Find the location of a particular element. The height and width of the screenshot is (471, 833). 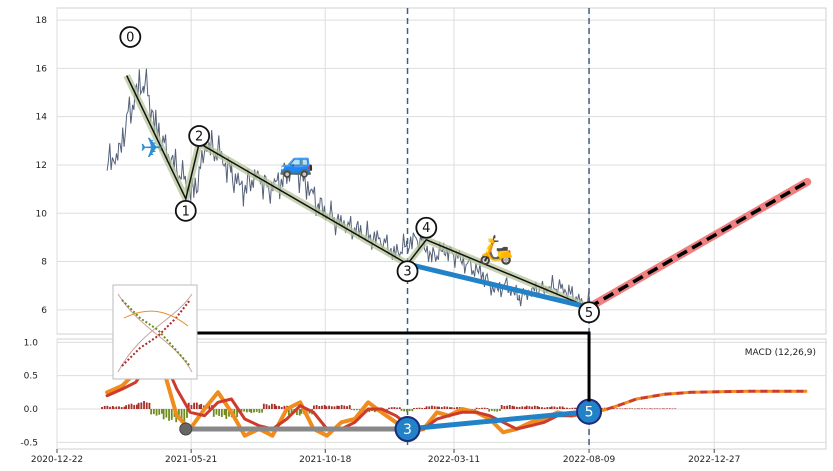

macd-projection is located at coordinates (698, 402).